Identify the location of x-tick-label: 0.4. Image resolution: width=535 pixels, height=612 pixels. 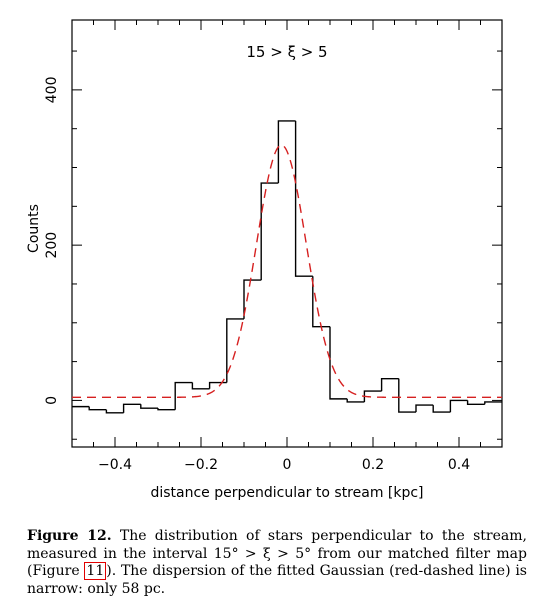
(459, 465).